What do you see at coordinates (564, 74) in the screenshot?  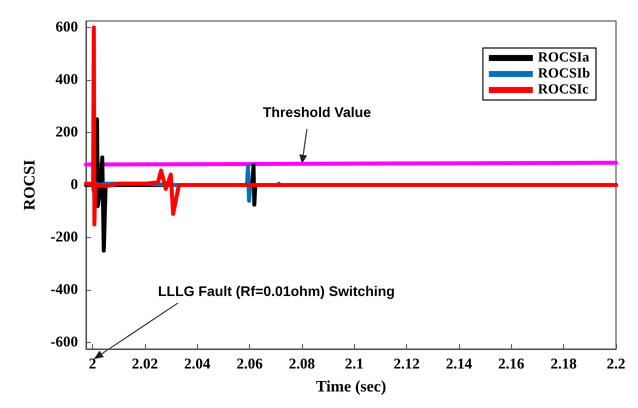 I see `legend-label: ROCSIb` at bounding box center [564, 74].